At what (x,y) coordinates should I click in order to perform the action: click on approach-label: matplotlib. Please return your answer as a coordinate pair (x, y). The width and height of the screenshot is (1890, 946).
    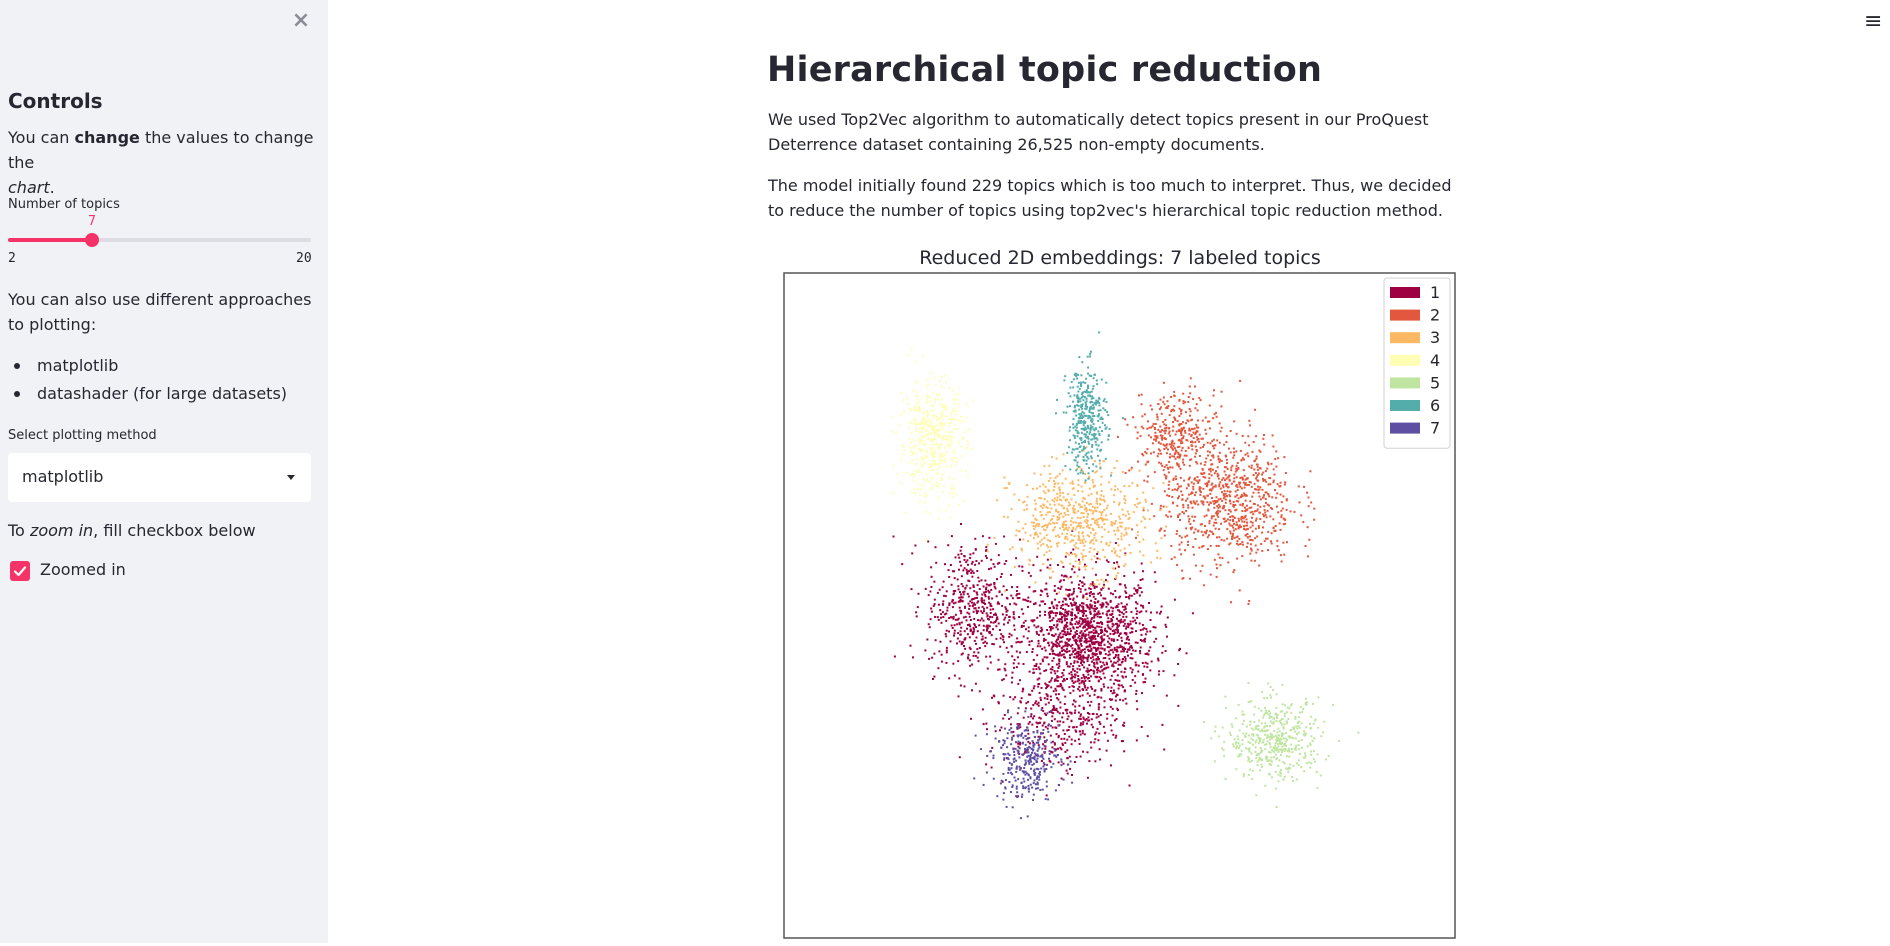
    Looking at the image, I should click on (78, 365).